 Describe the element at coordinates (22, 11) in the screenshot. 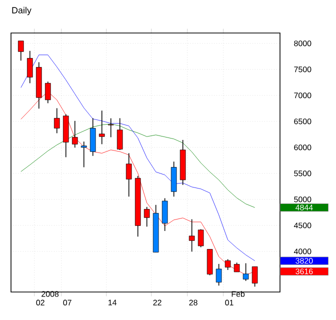

I see `chart-title: Daily` at that location.